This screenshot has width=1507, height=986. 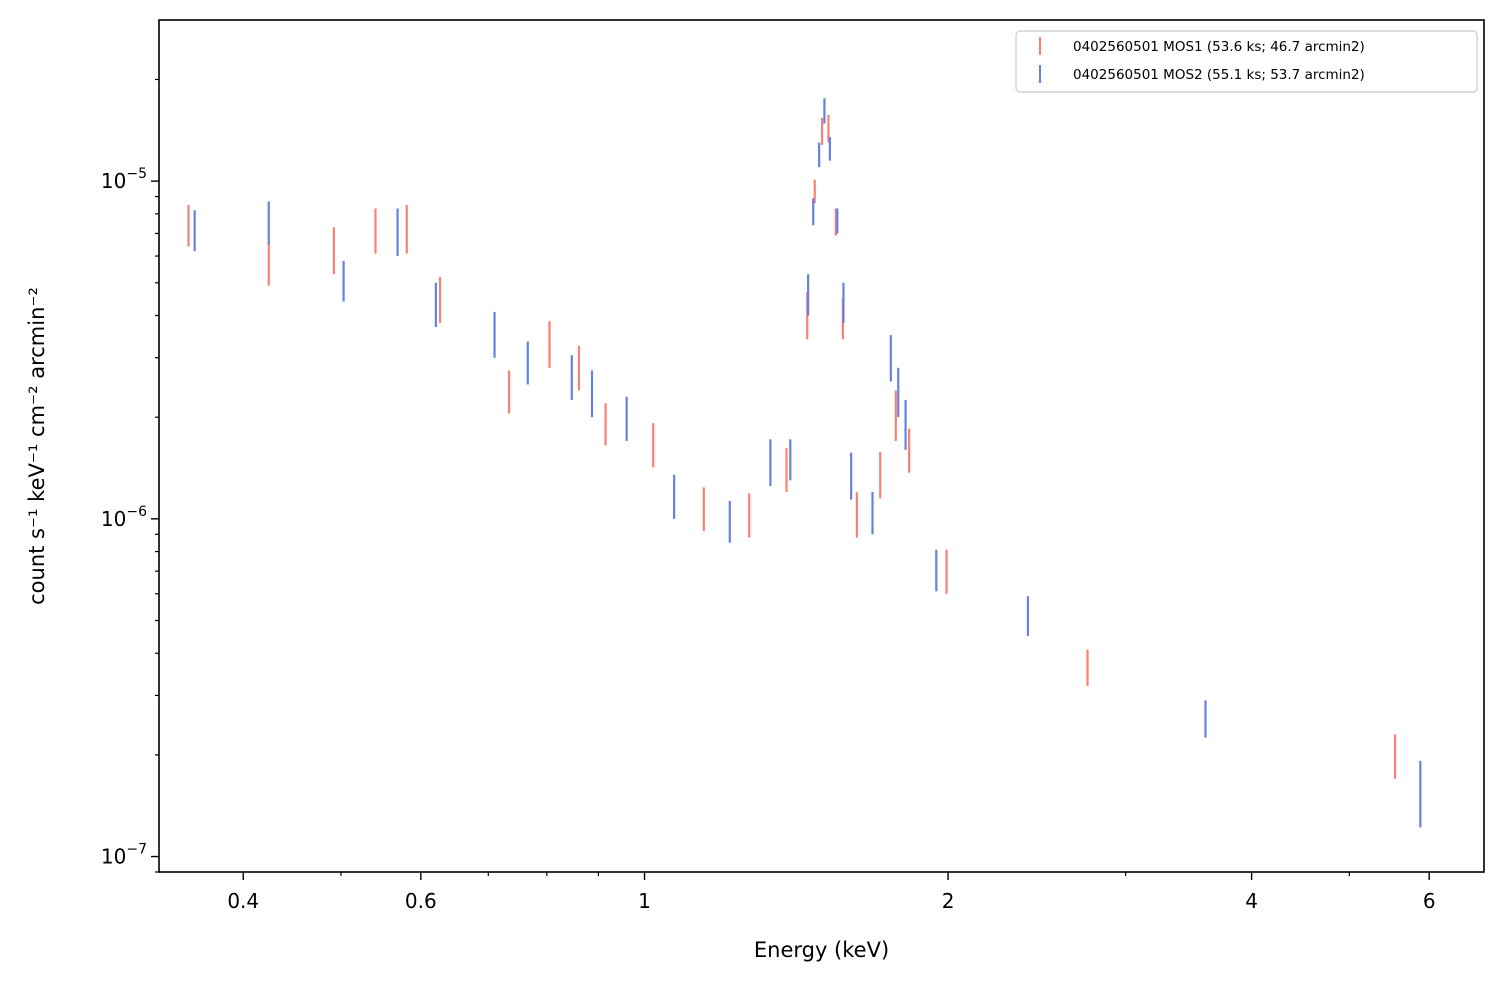 What do you see at coordinates (1219, 75) in the screenshot?
I see `legend-label-2: 0402560501 MOS2 (55.1 ks; 53.7 arcmin2)` at bounding box center [1219, 75].